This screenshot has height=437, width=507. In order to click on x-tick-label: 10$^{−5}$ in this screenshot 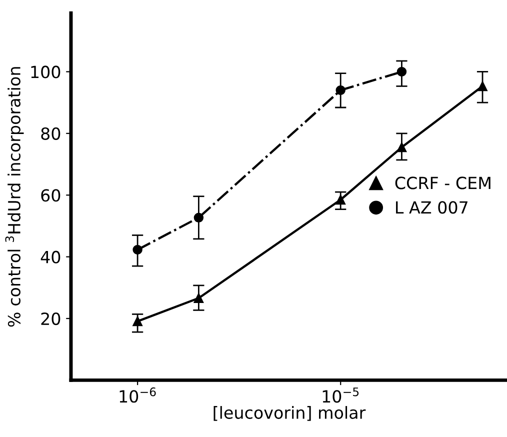, I will do `click(340, 395)`.